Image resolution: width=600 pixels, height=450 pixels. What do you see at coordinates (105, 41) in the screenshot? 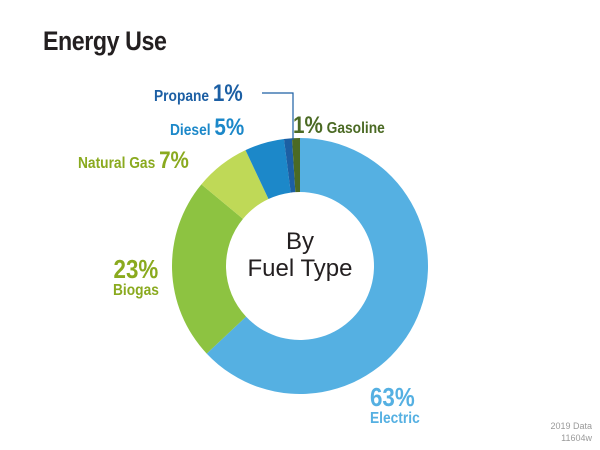
I see `chart-title: Energy Use` at bounding box center [105, 41].